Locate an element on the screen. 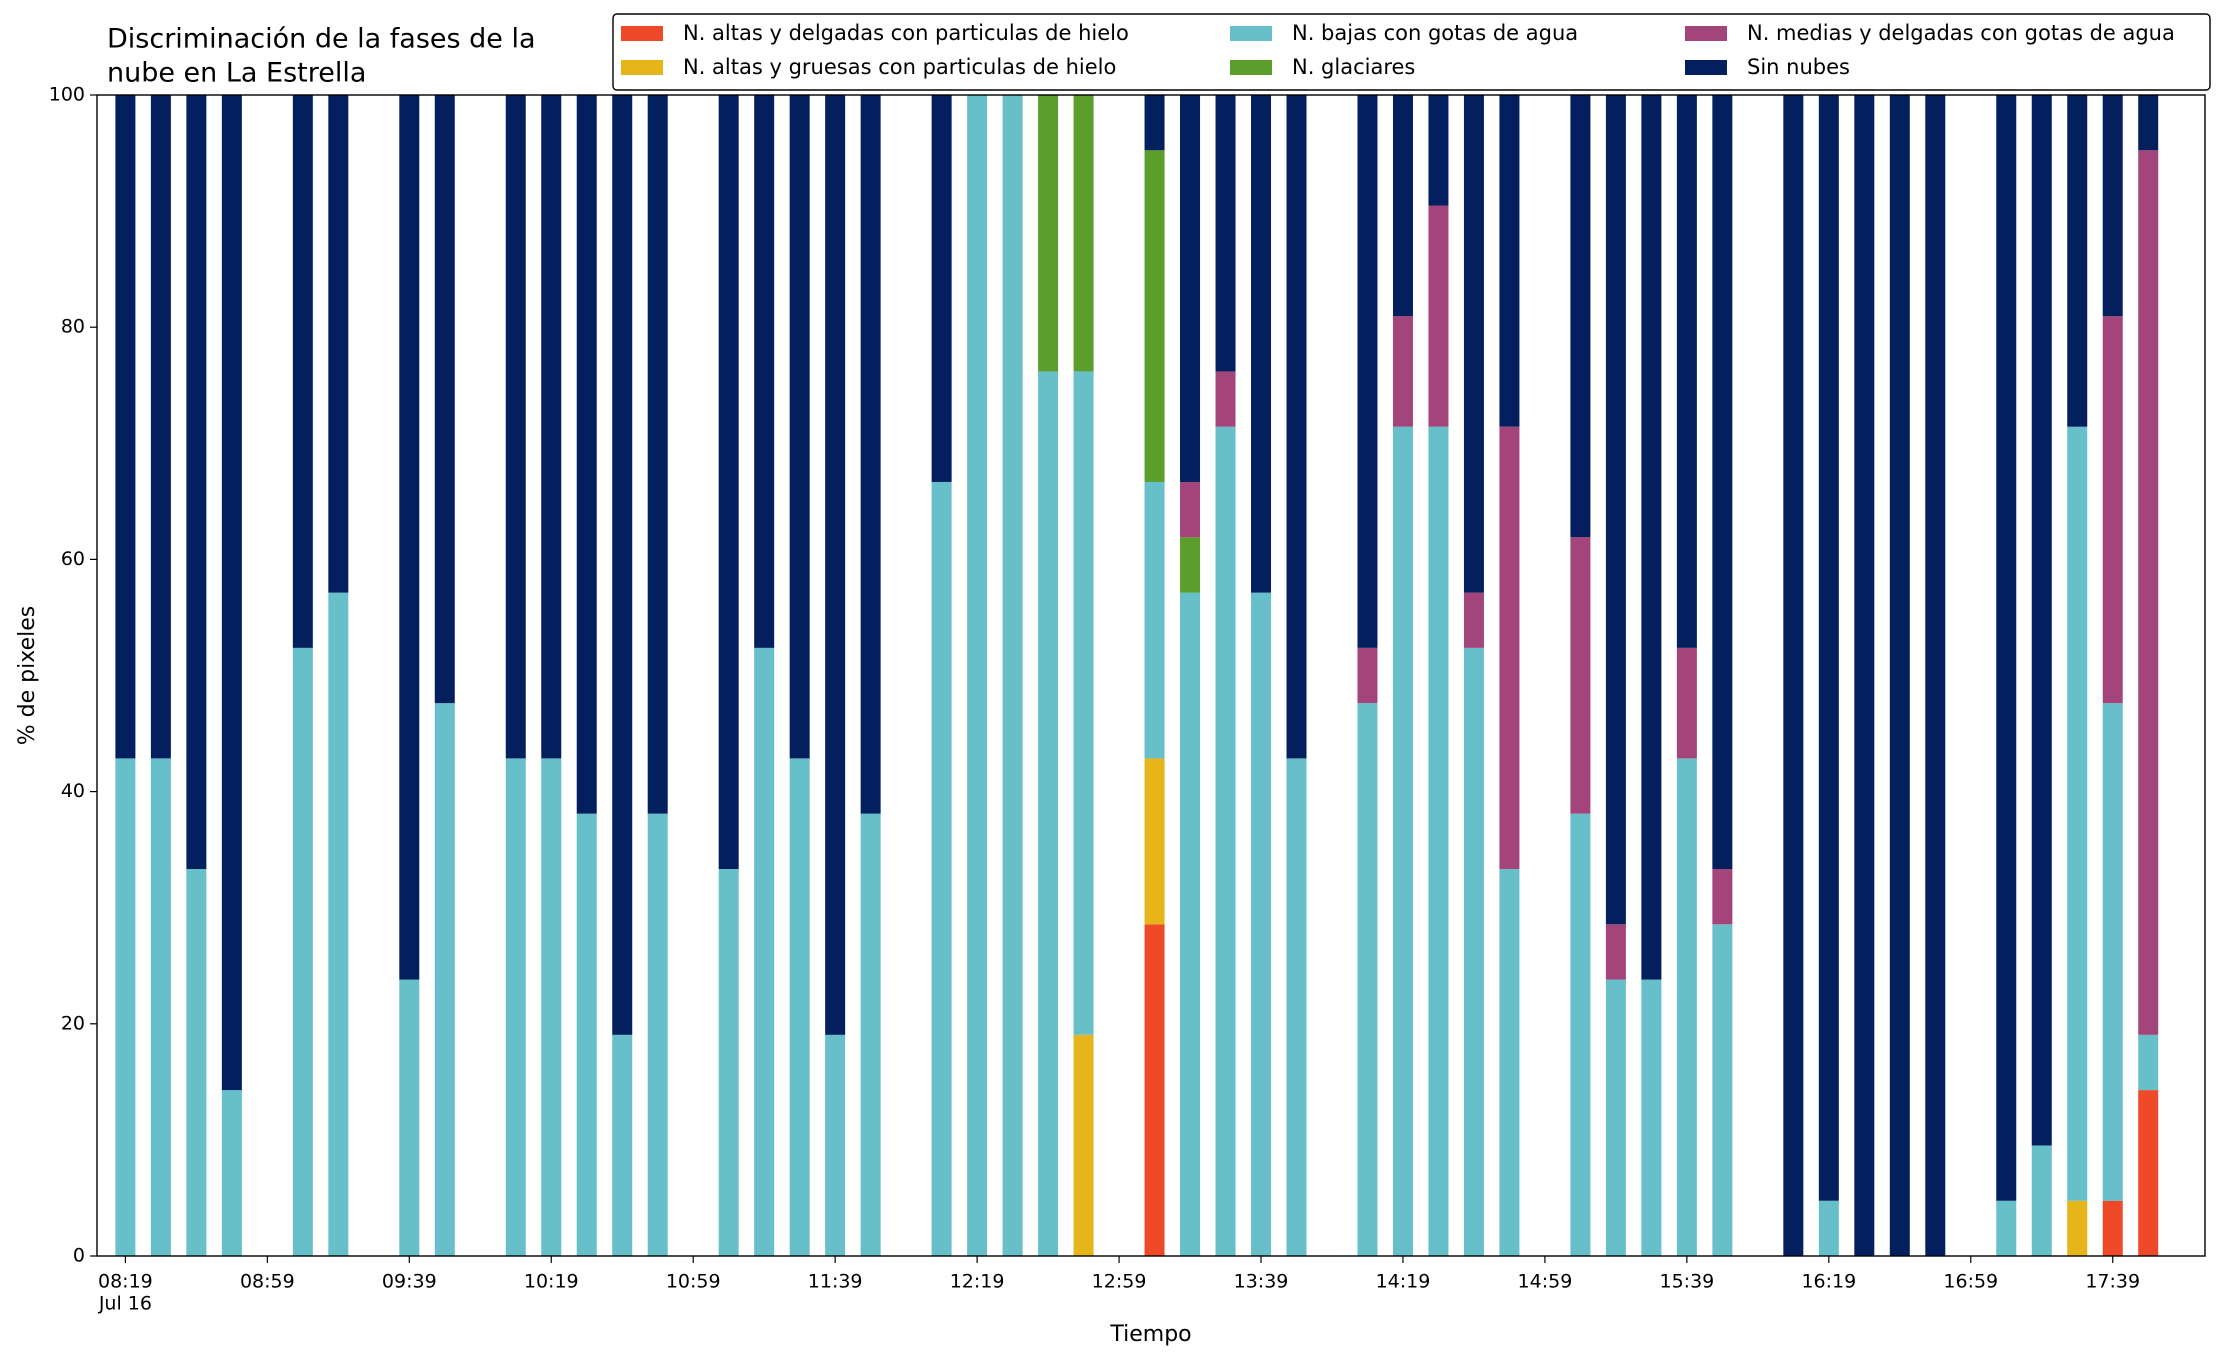 The height and width of the screenshot is (1355, 2216). y-tick-label: 100 is located at coordinates (67, 95).